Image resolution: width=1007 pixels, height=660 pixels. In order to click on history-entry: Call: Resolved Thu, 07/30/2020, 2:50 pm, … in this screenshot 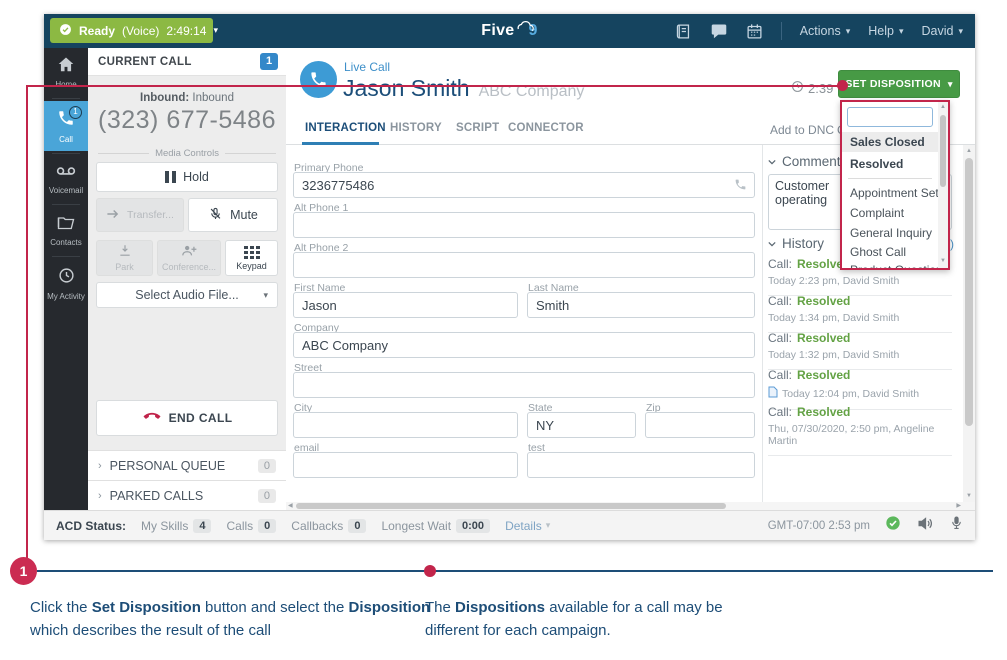, I will do `click(860, 428)`.